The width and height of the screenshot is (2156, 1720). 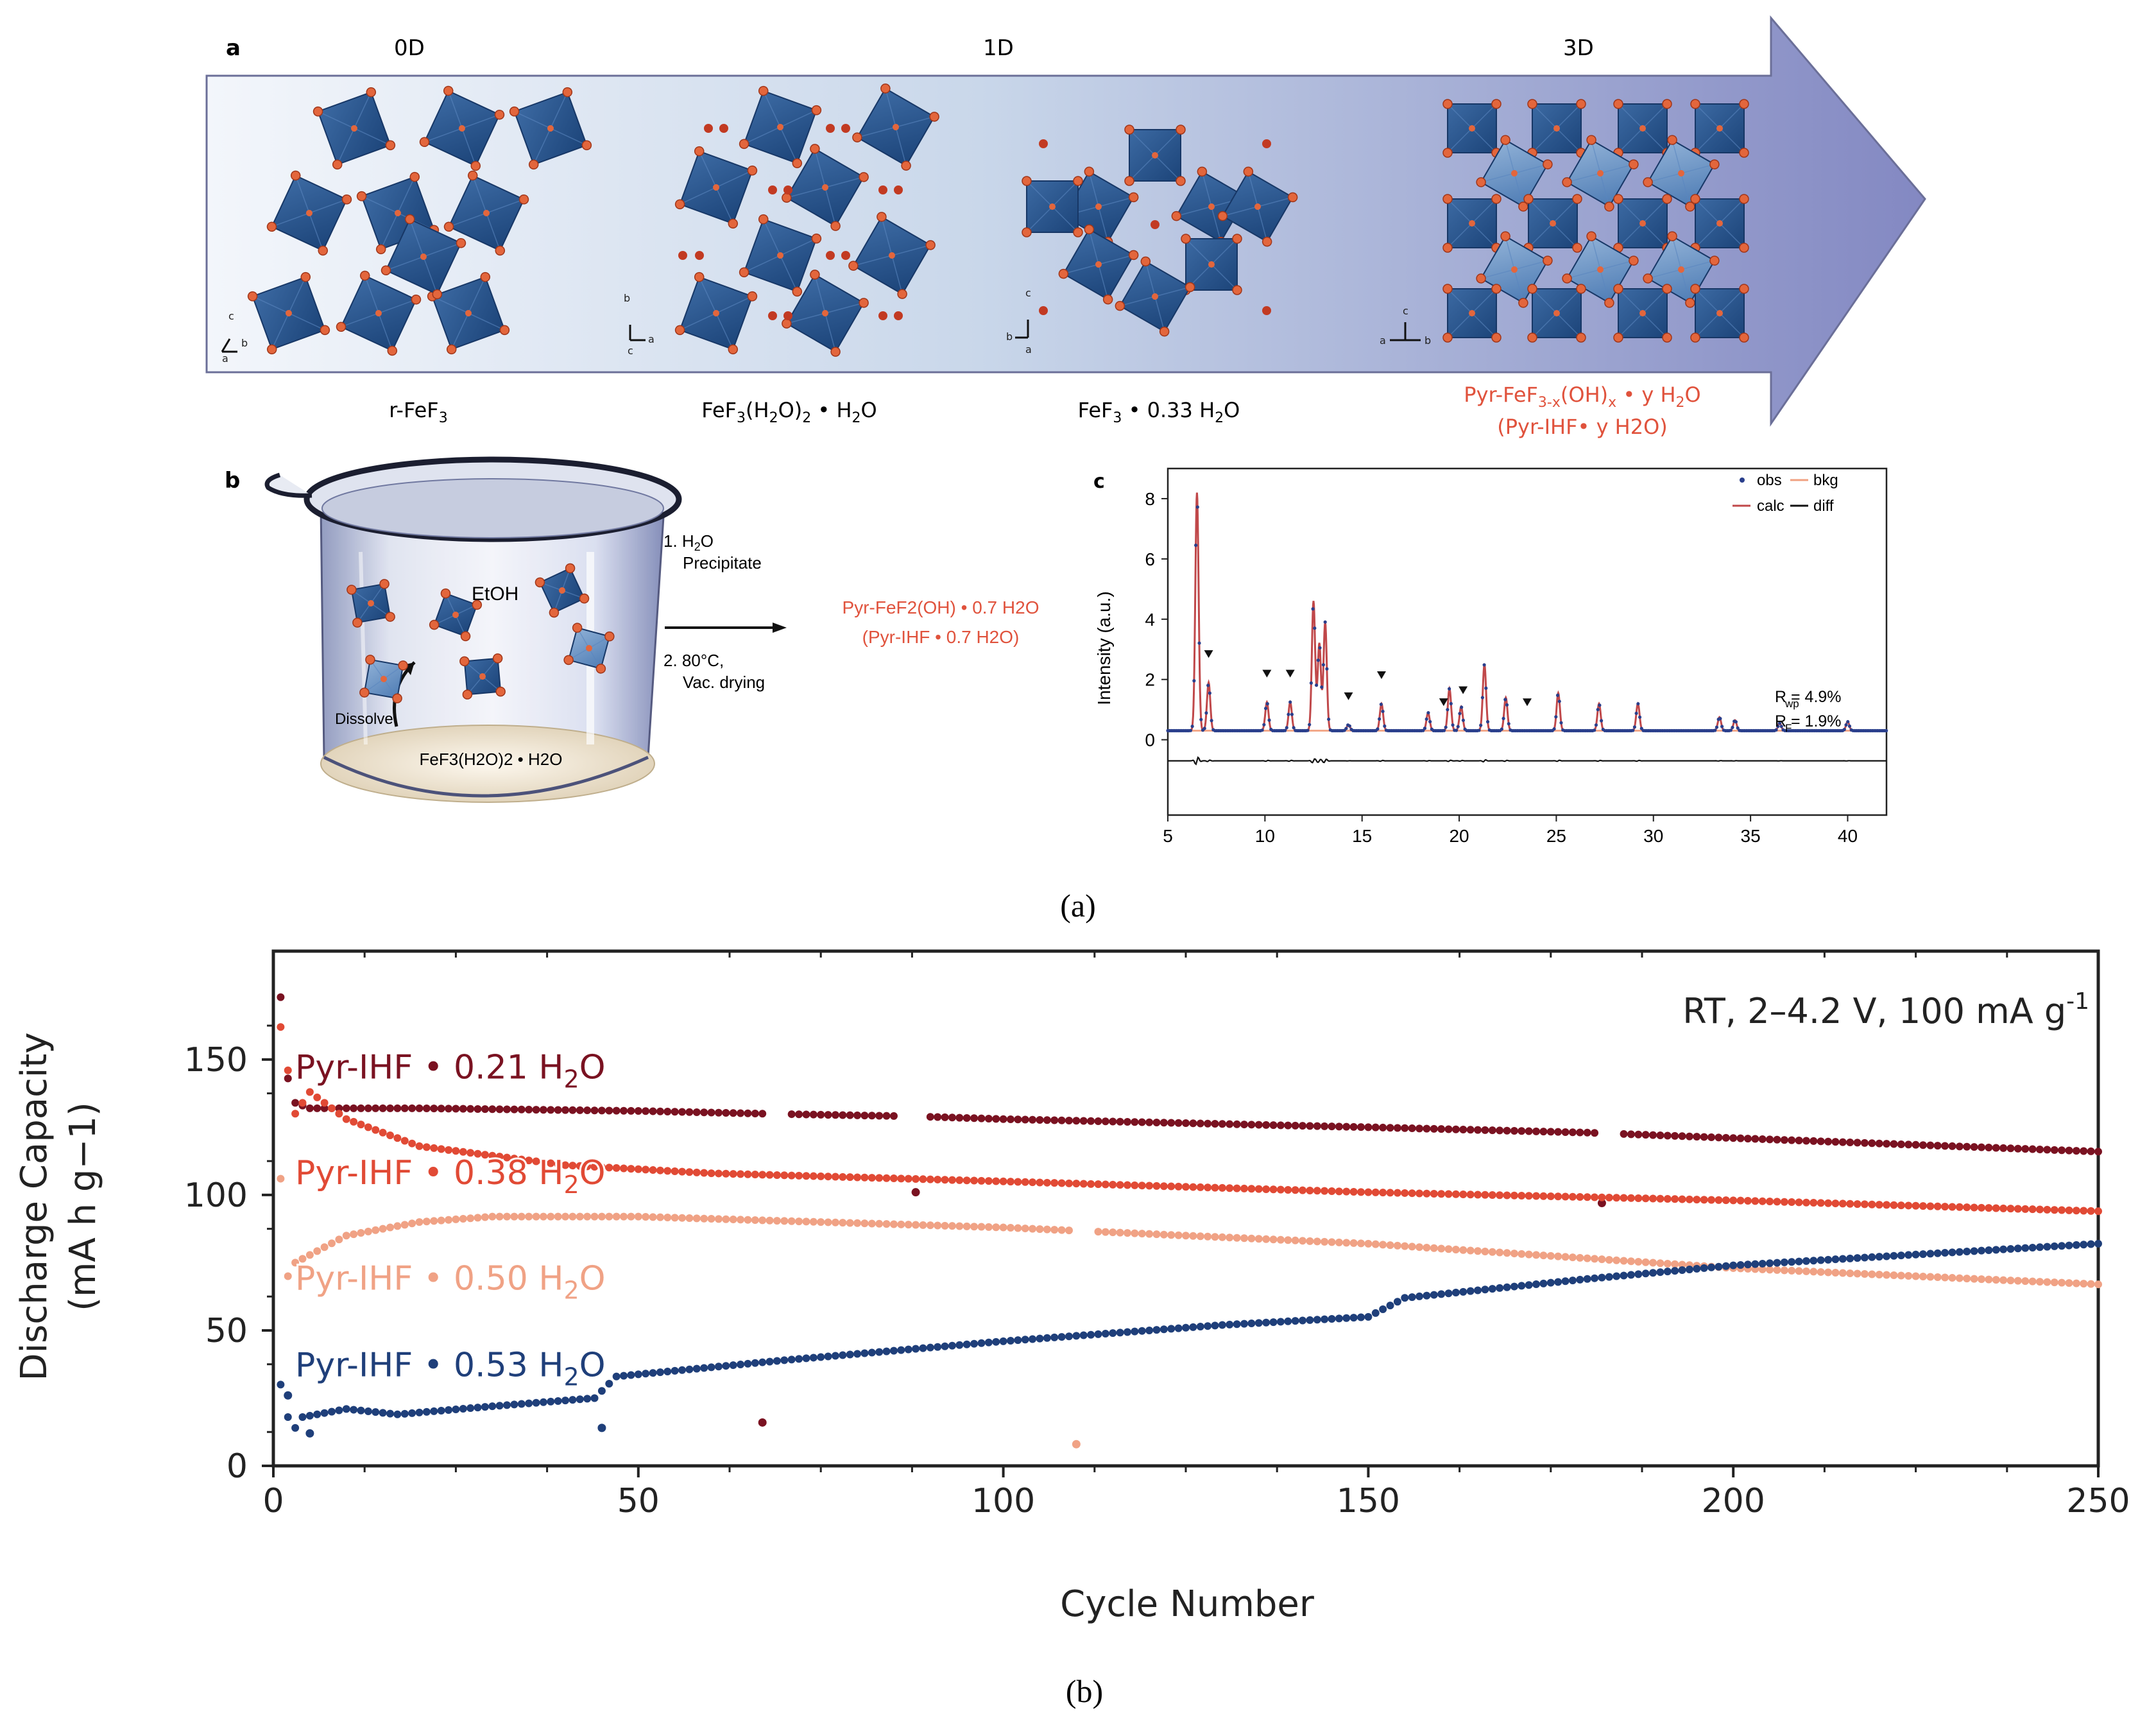 What do you see at coordinates (694, 660) in the screenshot?
I see `step2-label: 2. 80°C,` at bounding box center [694, 660].